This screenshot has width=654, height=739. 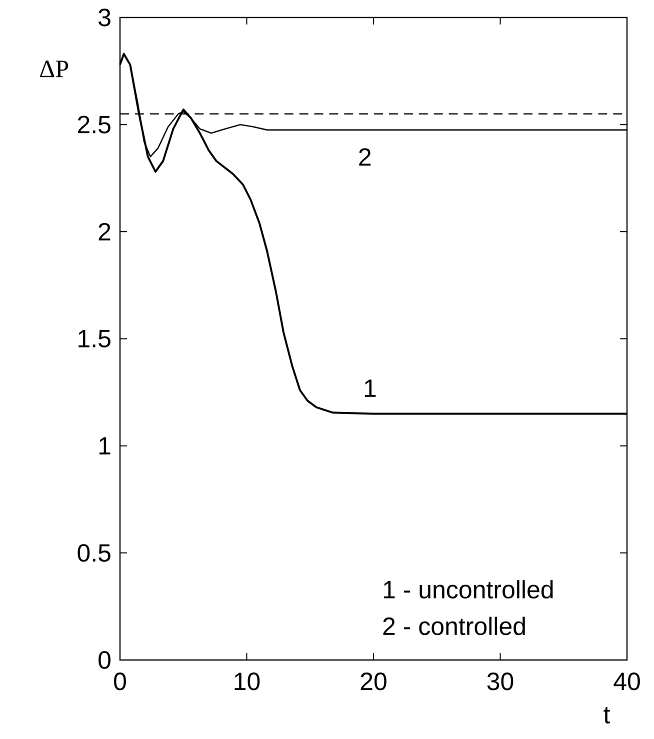 I want to click on x-tick-label: 30, so click(x=500, y=681).